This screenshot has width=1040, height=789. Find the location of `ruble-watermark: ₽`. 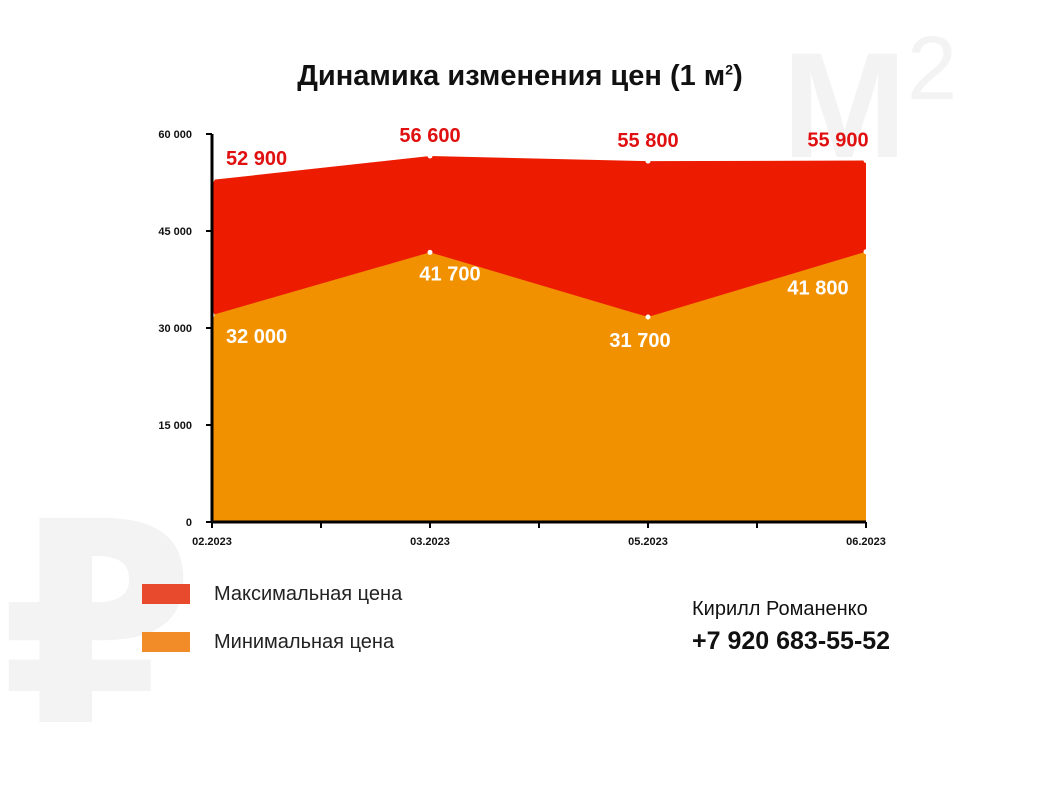

ruble-watermark: ₽ is located at coordinates (97, 626).